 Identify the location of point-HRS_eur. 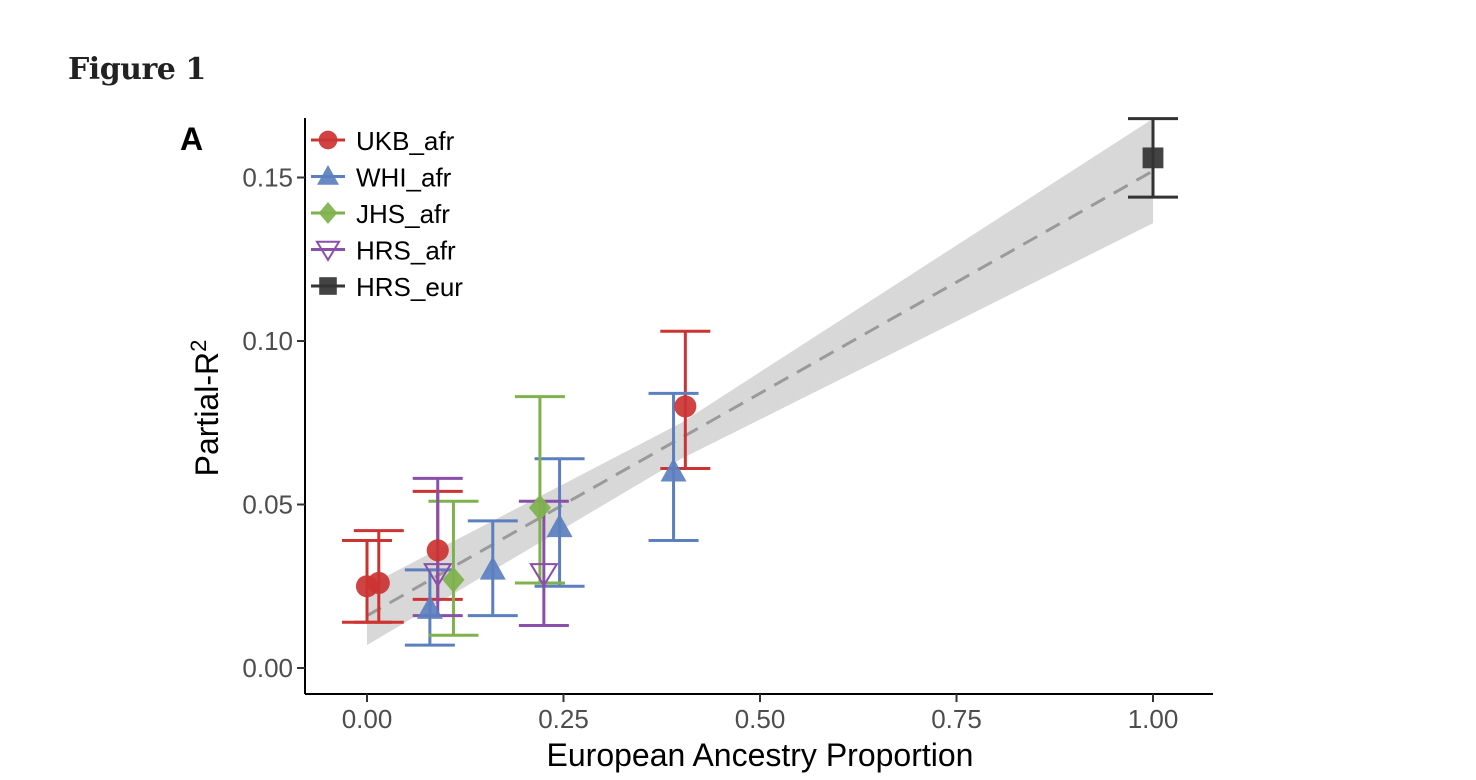
(1153, 158).